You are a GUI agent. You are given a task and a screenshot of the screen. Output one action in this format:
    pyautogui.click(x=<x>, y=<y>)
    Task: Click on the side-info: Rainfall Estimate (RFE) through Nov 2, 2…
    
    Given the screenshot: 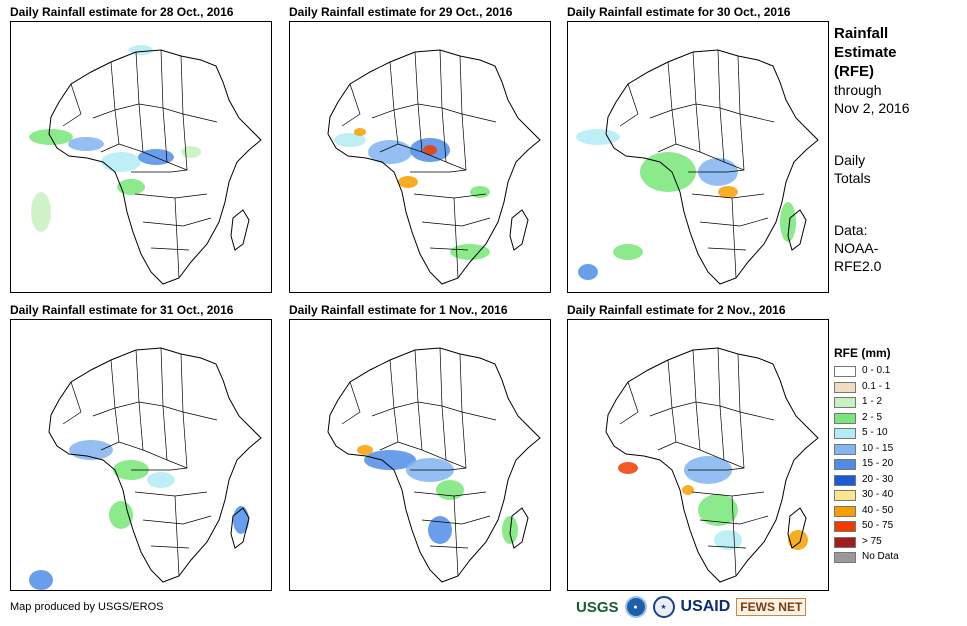 What is the action you would take?
    pyautogui.click(x=899, y=149)
    